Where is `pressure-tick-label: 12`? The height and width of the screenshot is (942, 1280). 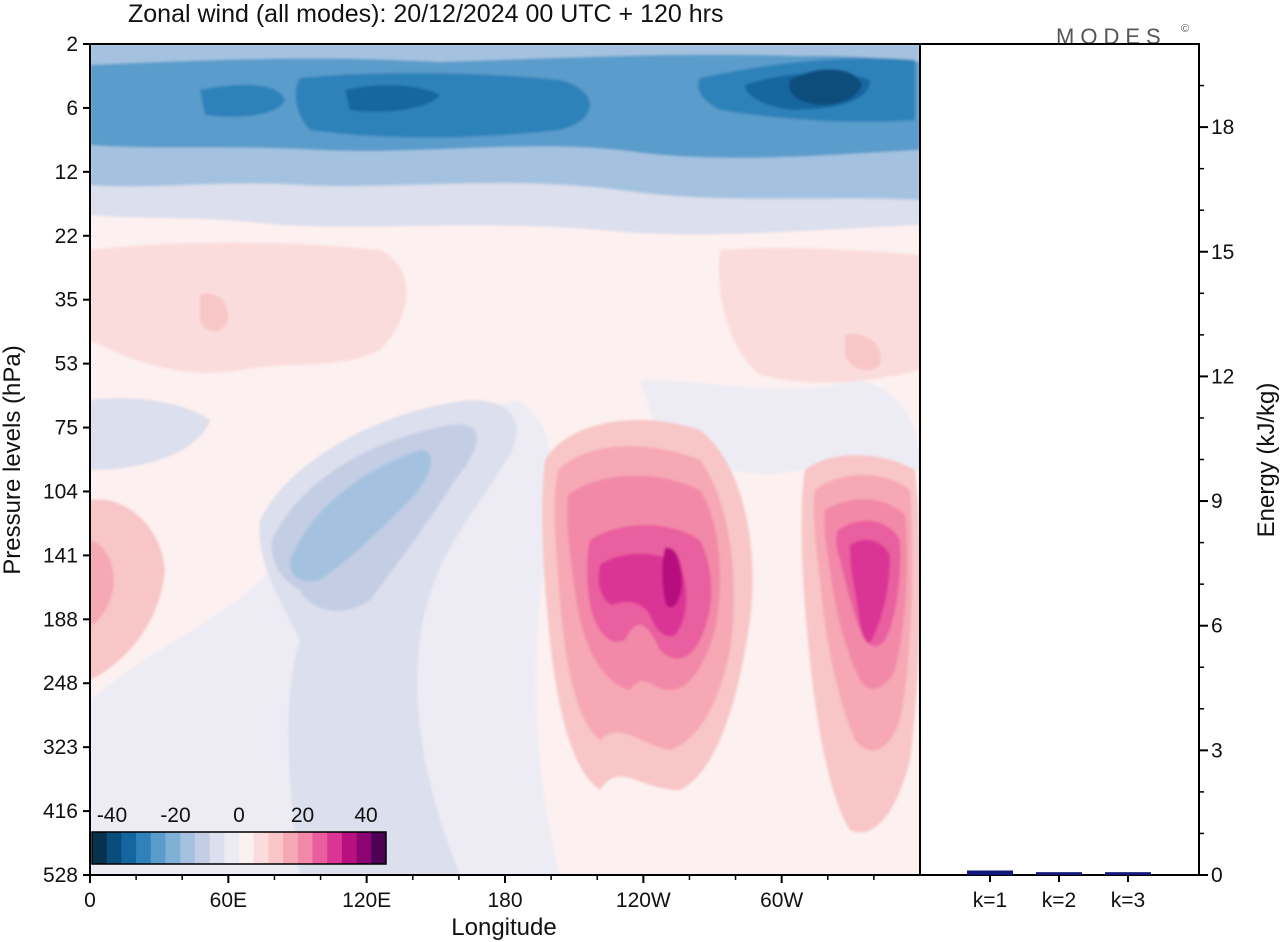
pressure-tick-label: 12 is located at coordinates (66, 172).